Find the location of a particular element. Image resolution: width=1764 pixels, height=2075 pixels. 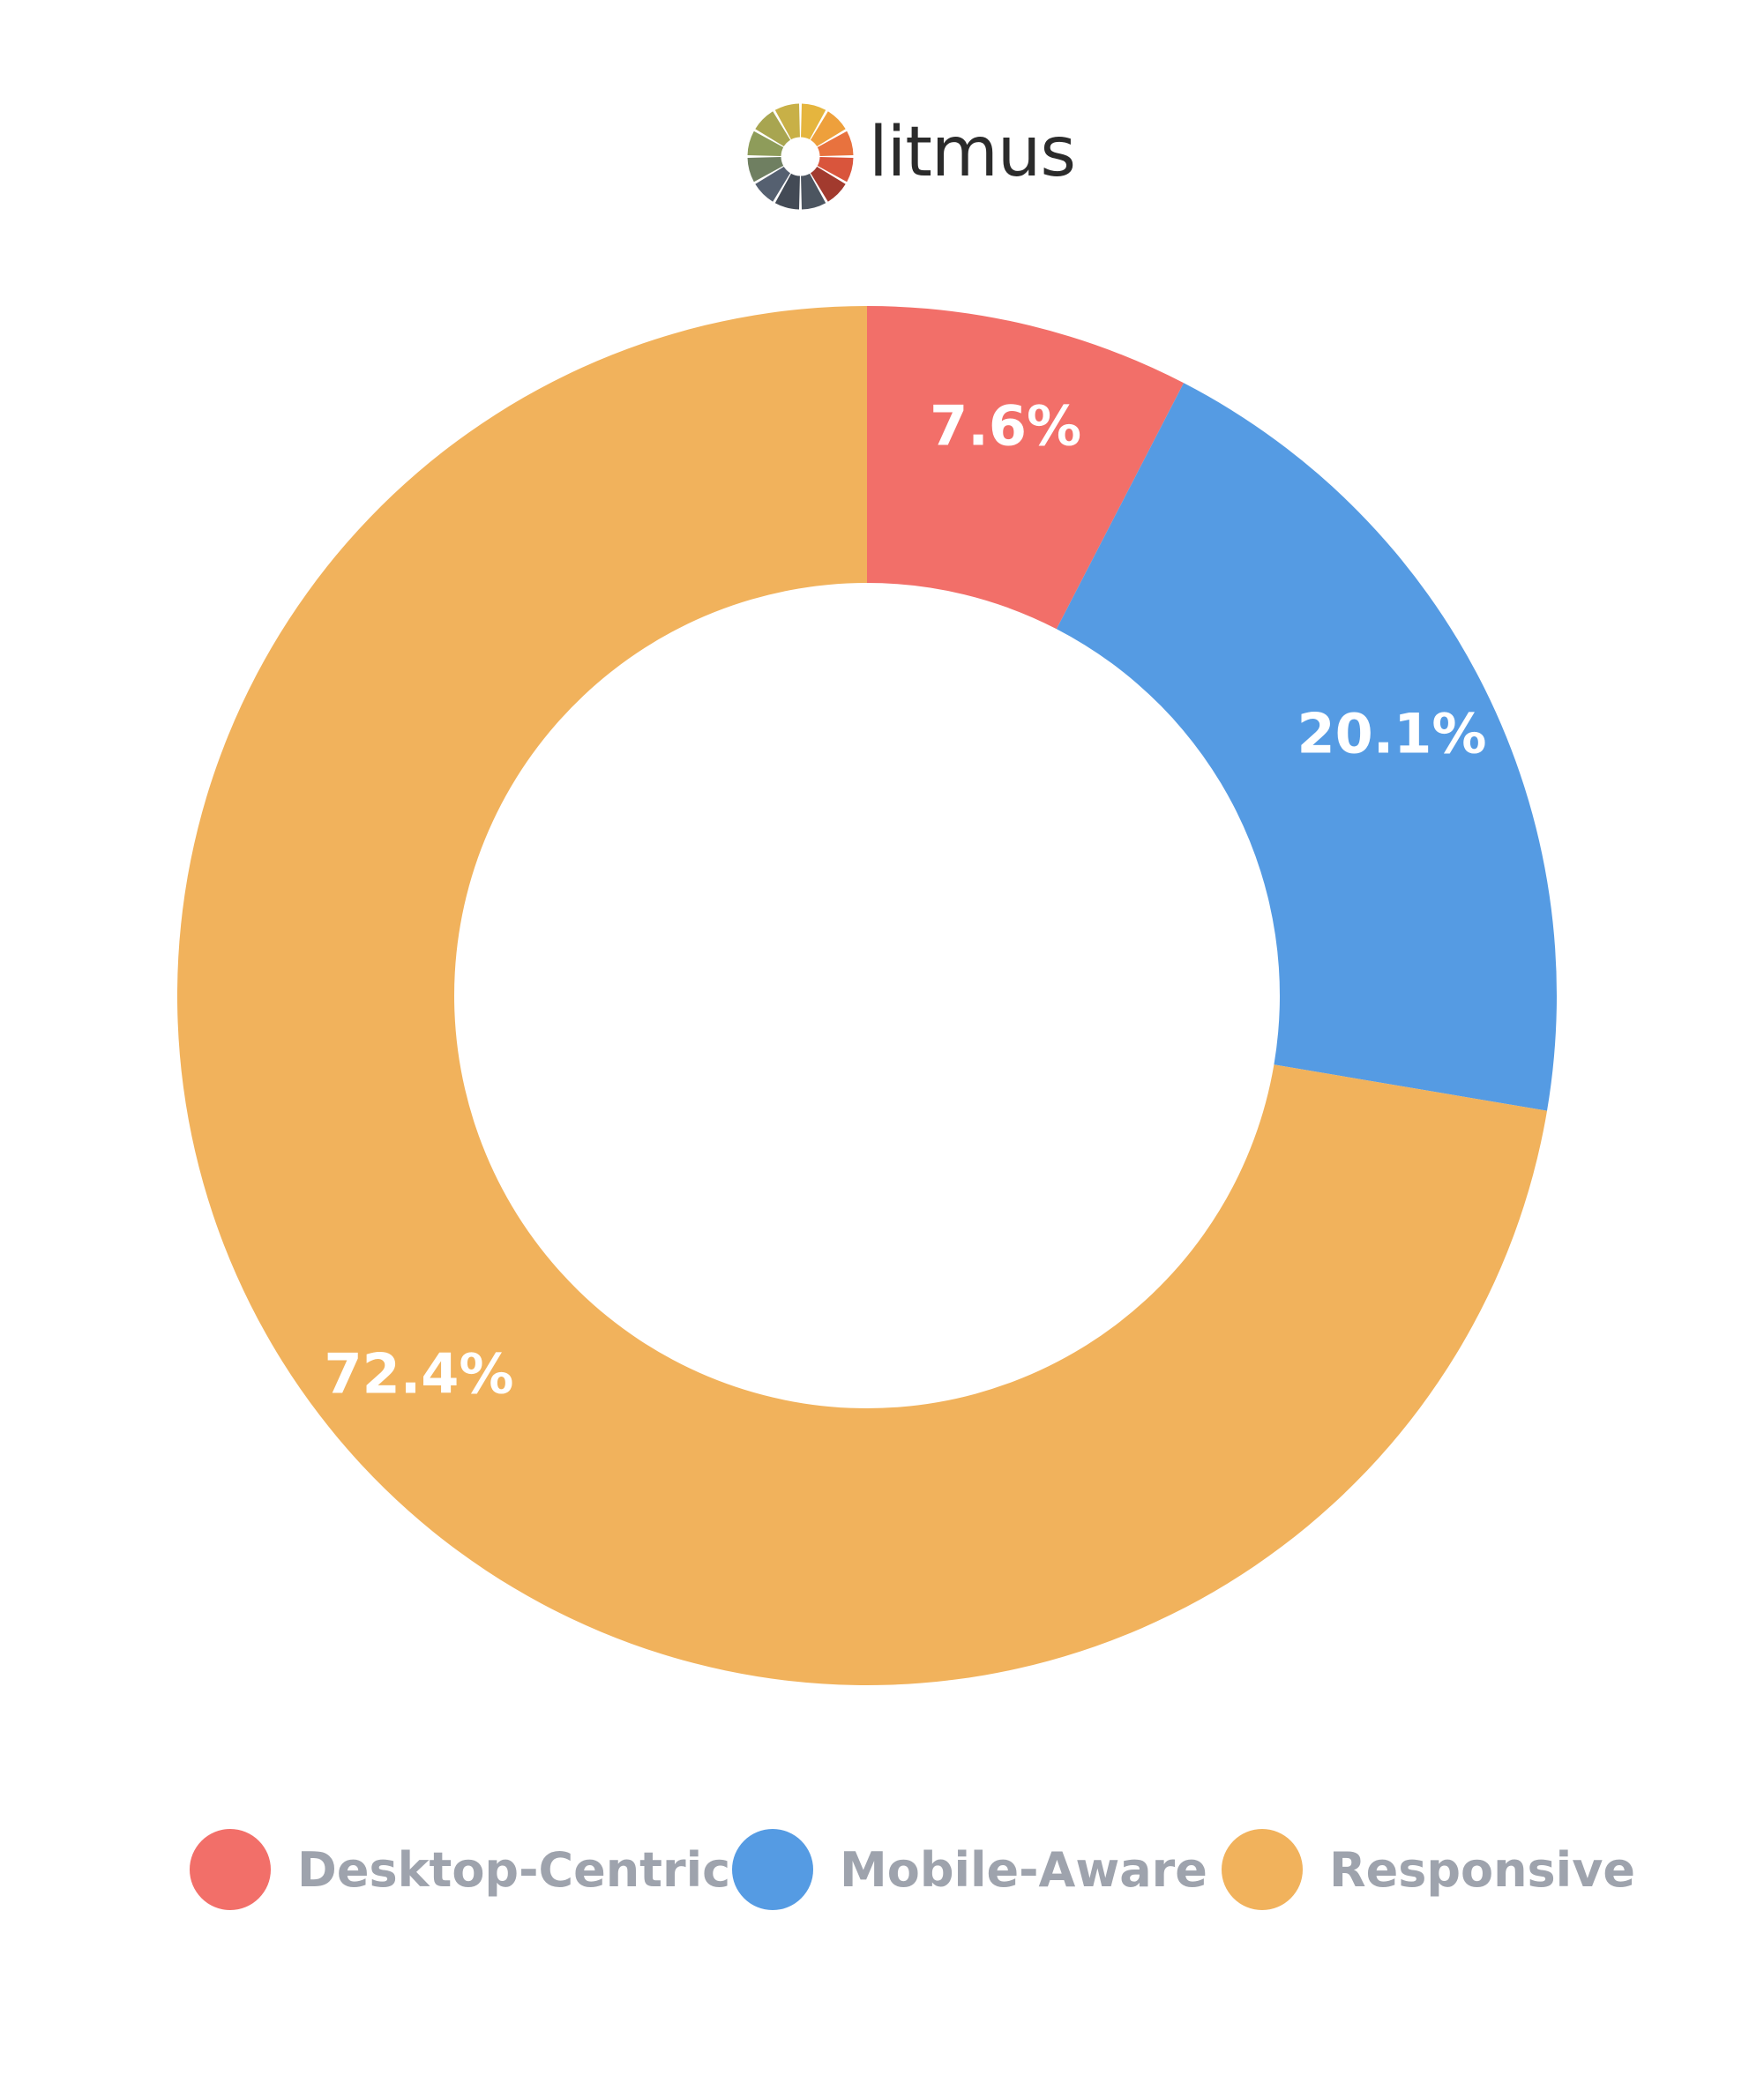

litmus-wheel-icon is located at coordinates (800, 156).